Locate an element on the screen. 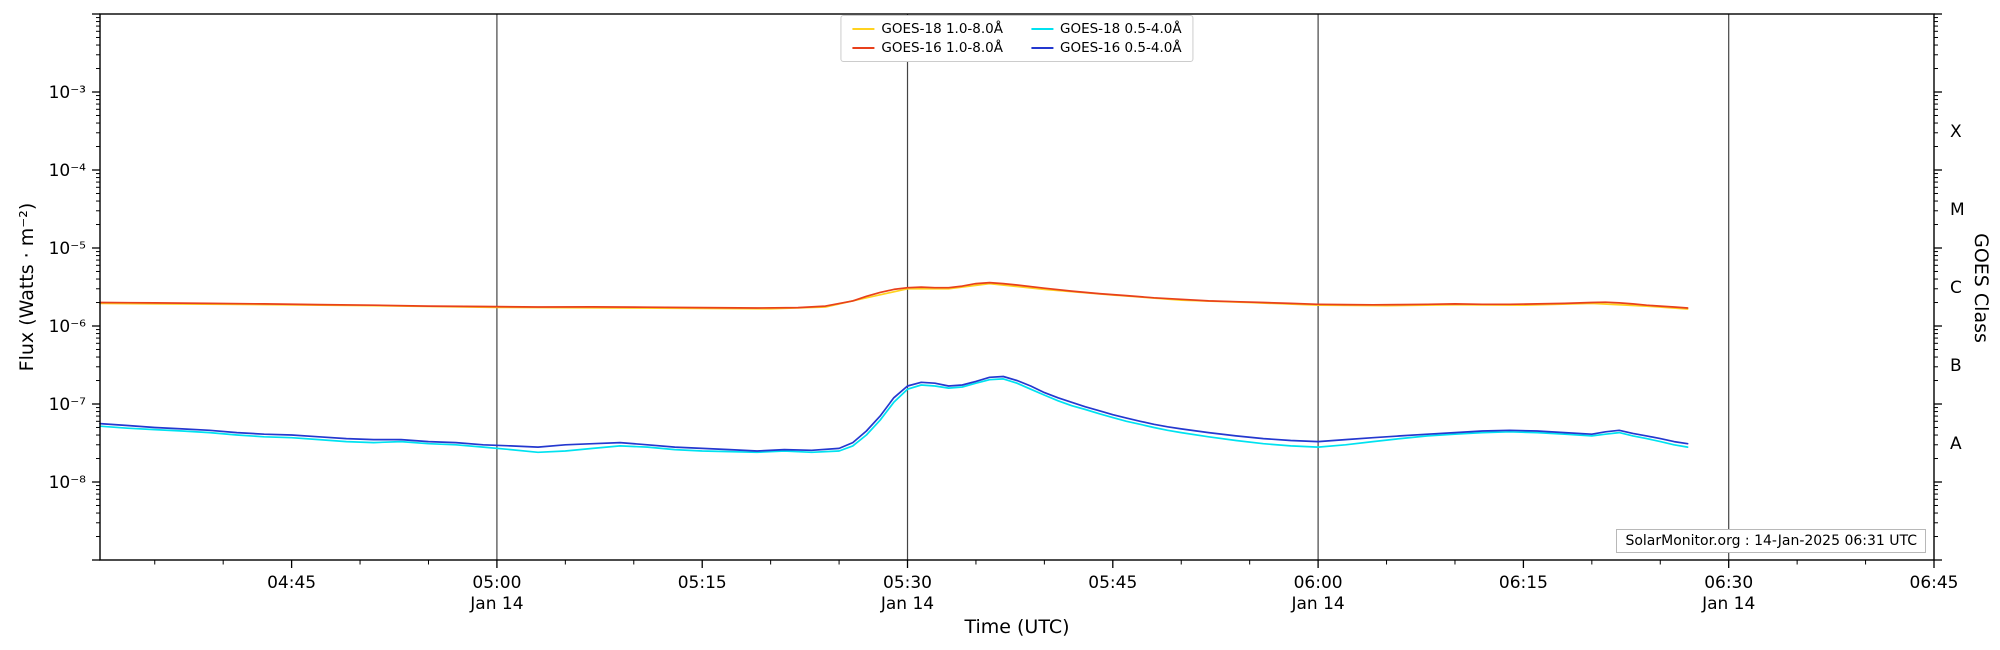 This screenshot has width=2000, height=650. x-tick-label: 05:30 is located at coordinates (907, 583).